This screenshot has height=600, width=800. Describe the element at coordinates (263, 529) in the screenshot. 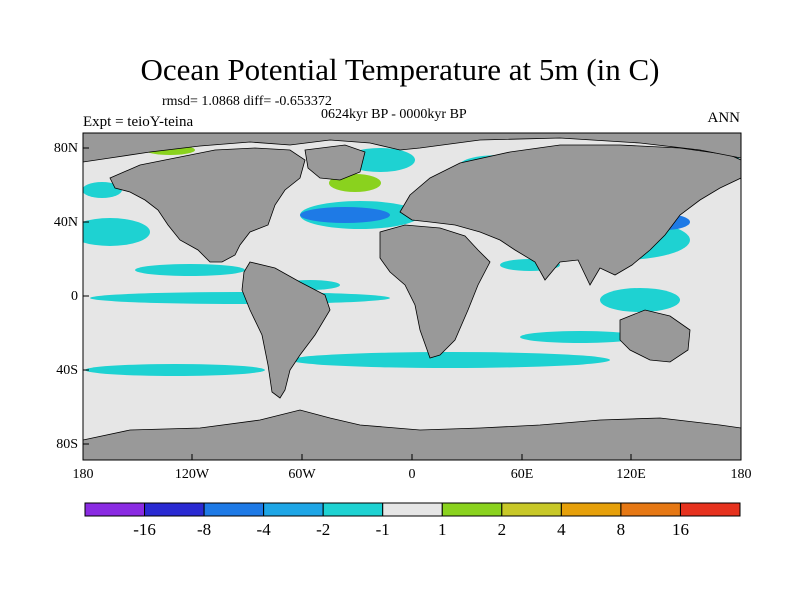

I see `colorbar-label: -4` at that location.